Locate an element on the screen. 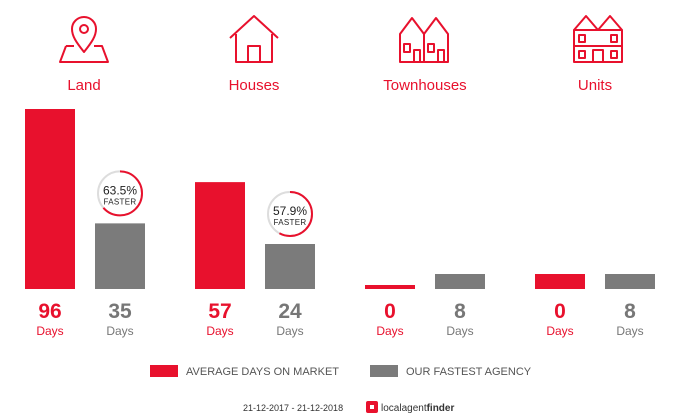 This screenshot has height=420, width=700. bar-houses-avg is located at coordinates (220, 235).